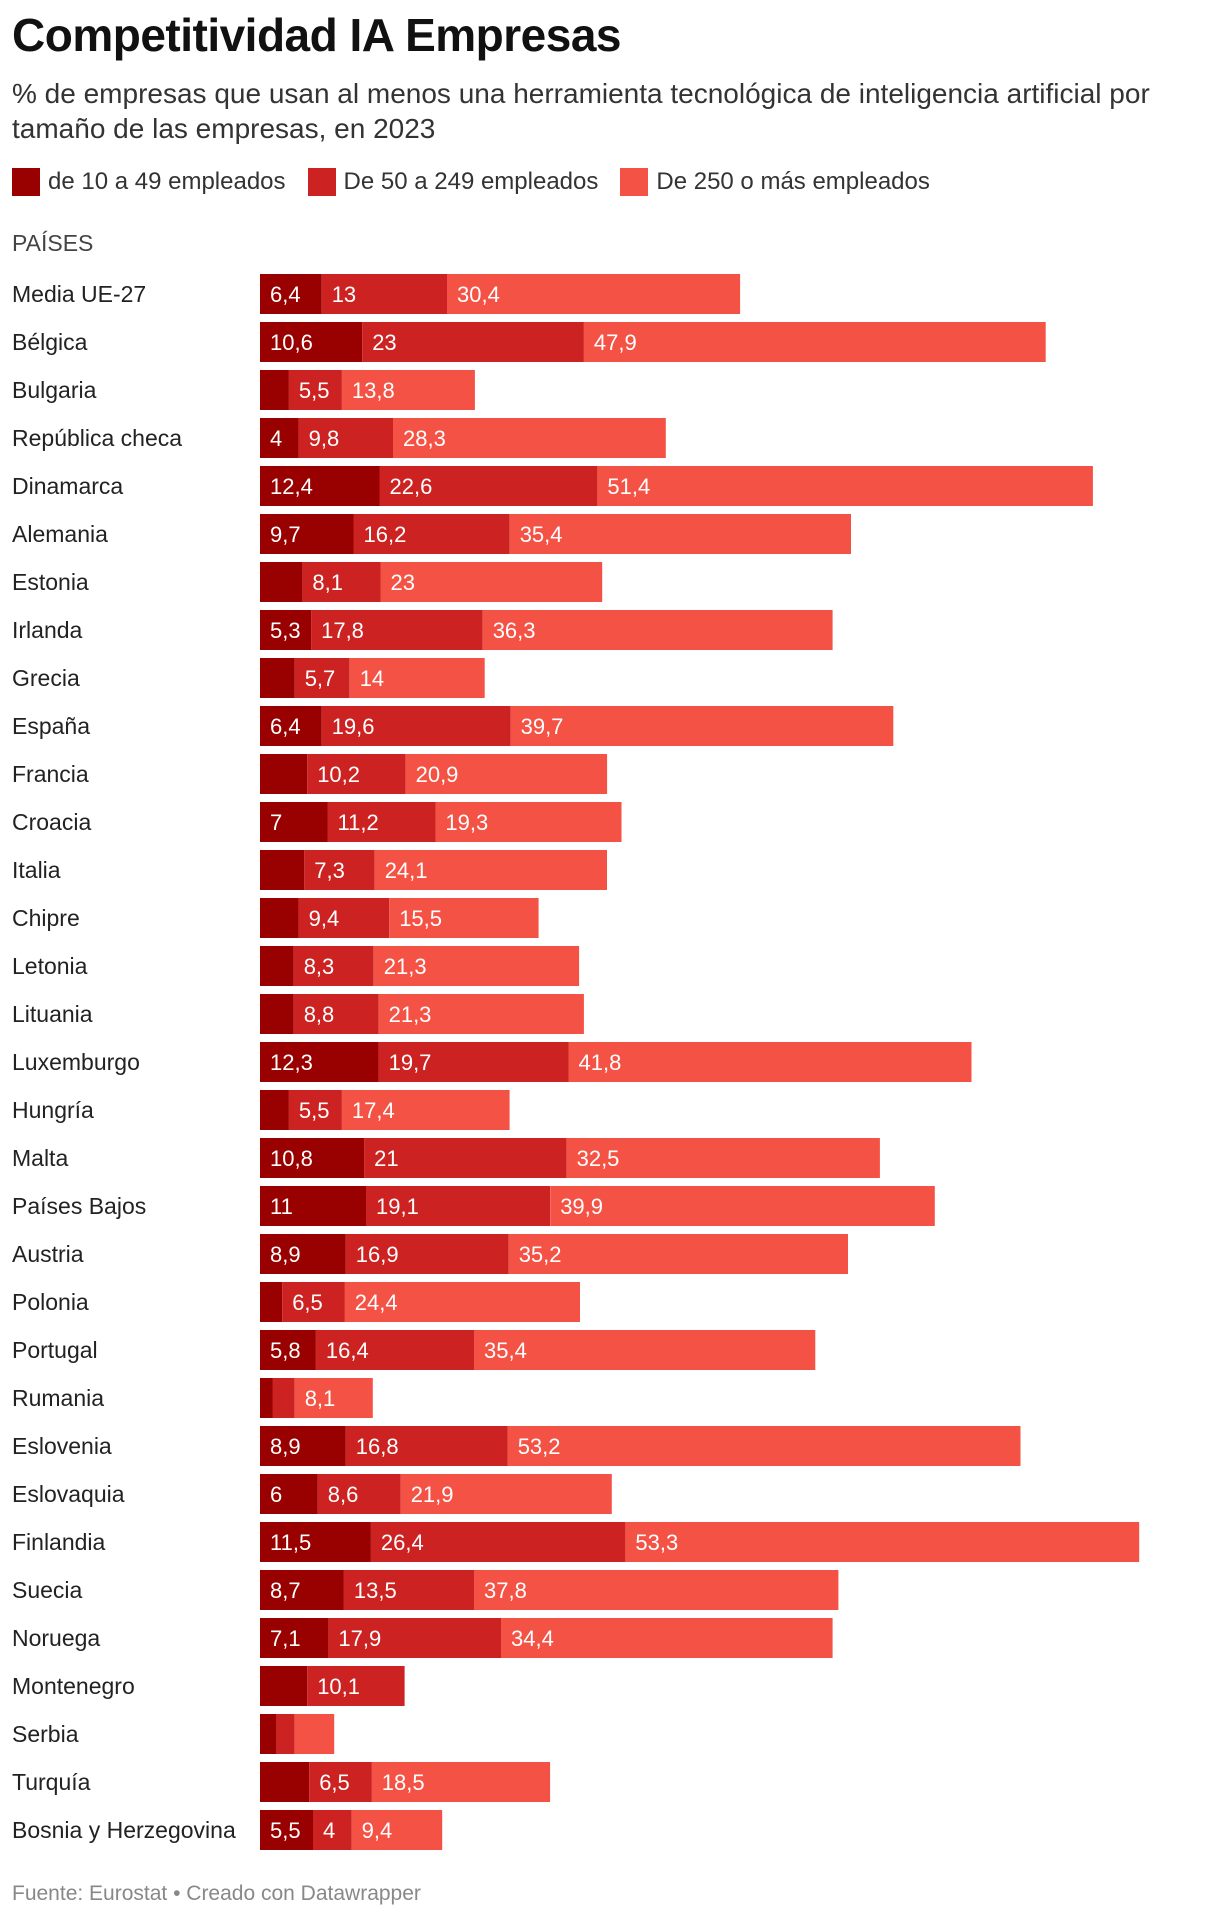 Image resolution: width=1220 pixels, height=1928 pixels. Describe the element at coordinates (313, 1206) in the screenshot. I see `bar-paises-bajos-s1` at that location.